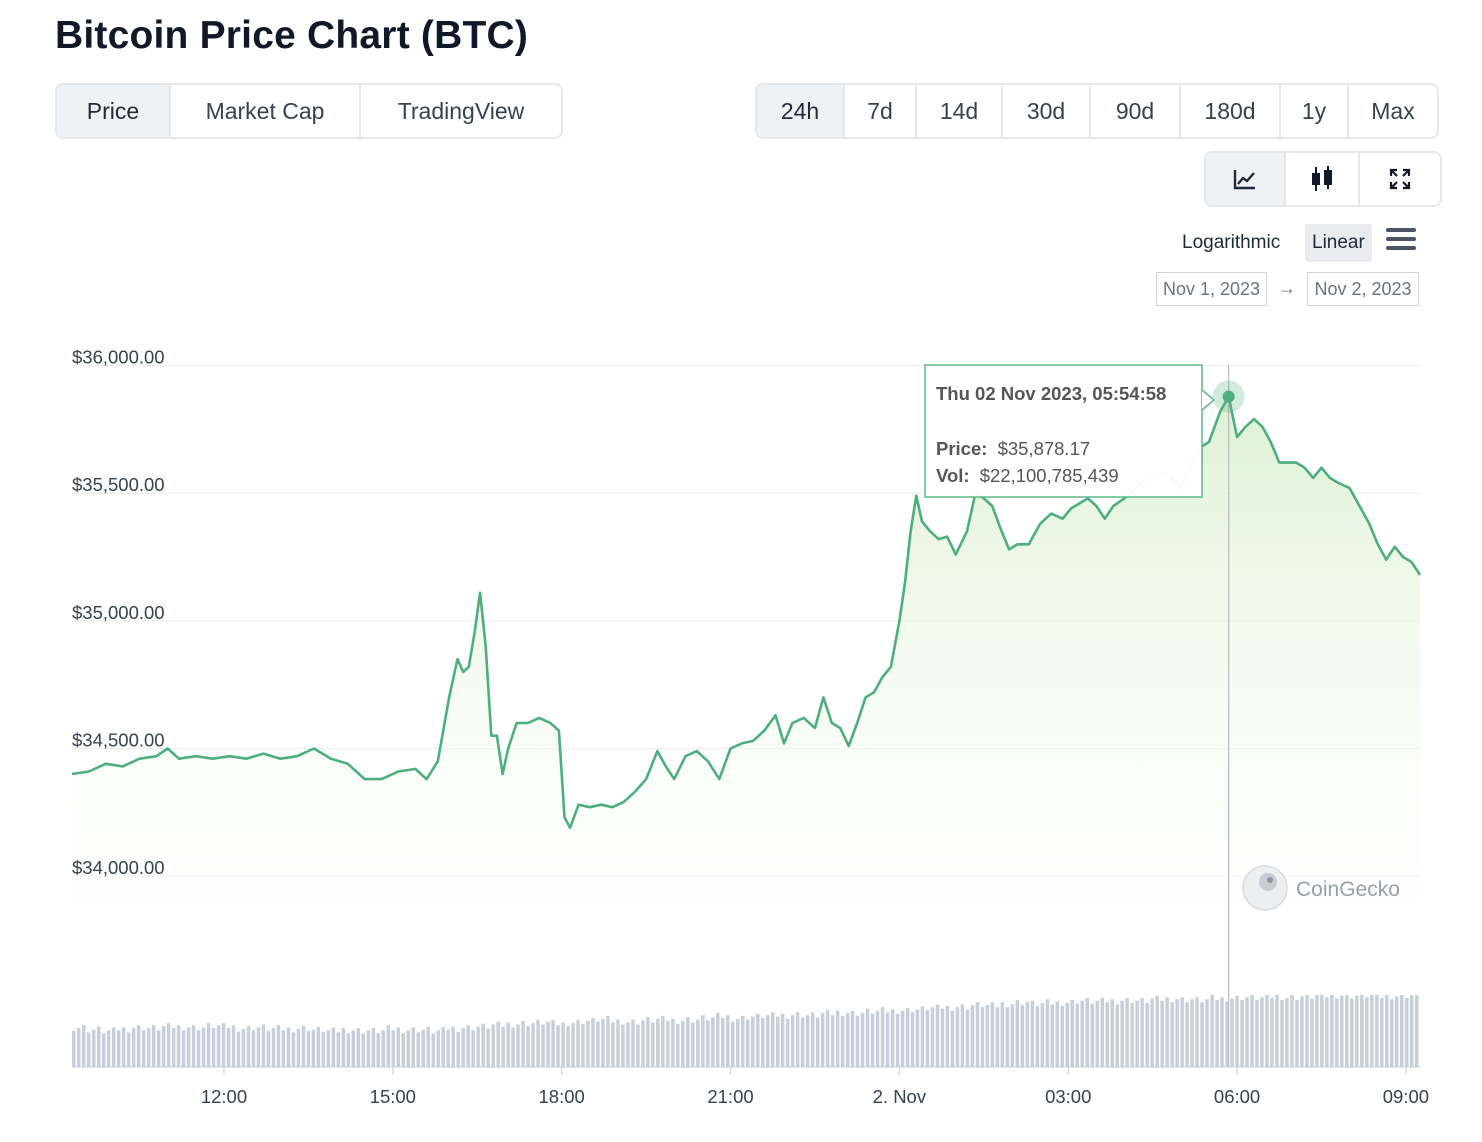 This screenshot has width=1482, height=1142. I want to click on date-to-input: Nov 2, 2023, so click(1363, 289).